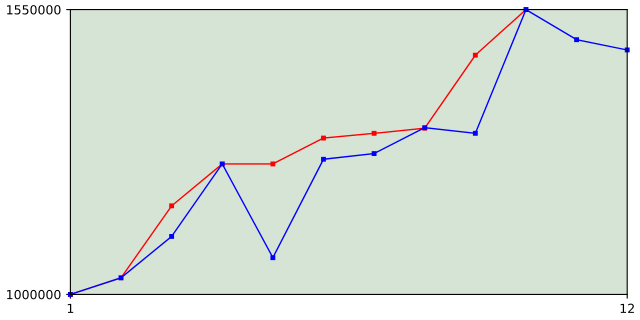  I want to click on y-tick-label: 1550000, so click(34, 10).